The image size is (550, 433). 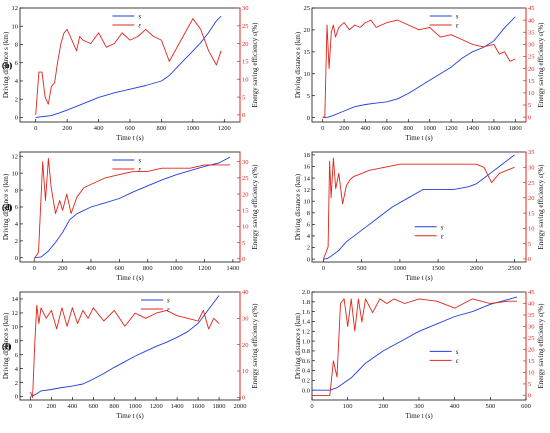 I want to click on y-tick-label: 1.6, so click(x=306, y=312).